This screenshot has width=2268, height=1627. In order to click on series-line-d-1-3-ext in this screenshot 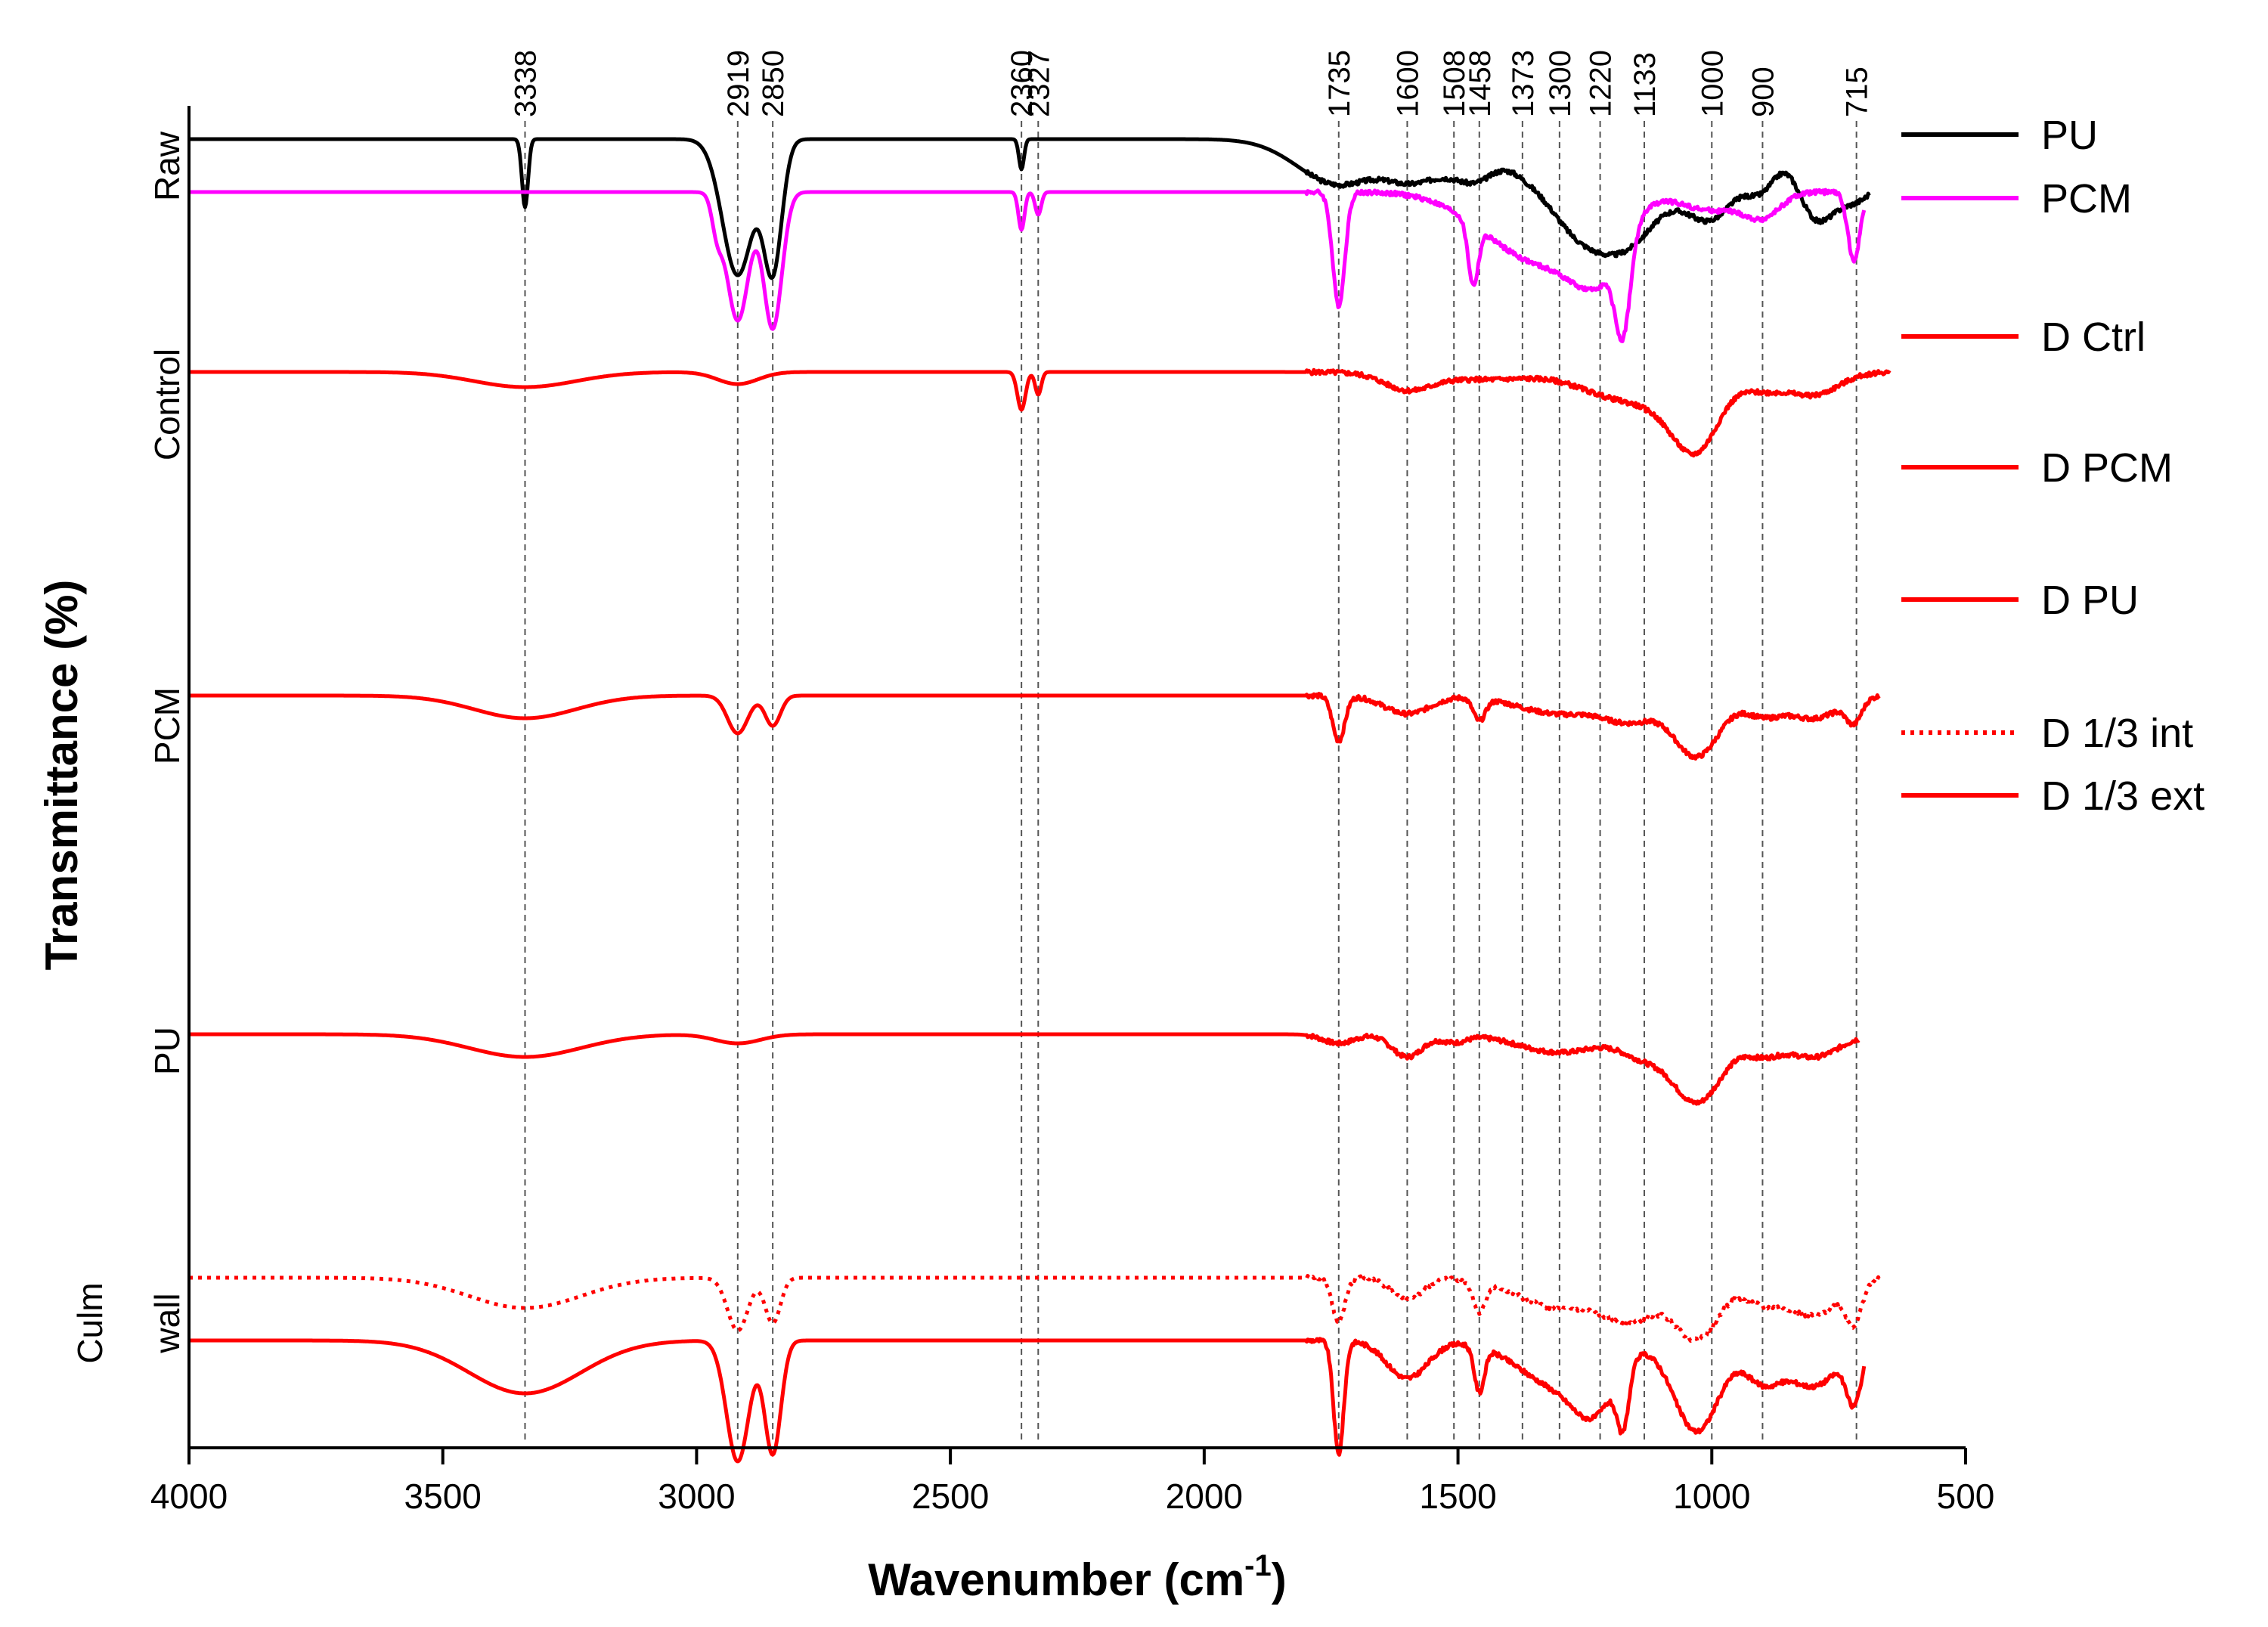, I will do `click(1027, 1400)`.